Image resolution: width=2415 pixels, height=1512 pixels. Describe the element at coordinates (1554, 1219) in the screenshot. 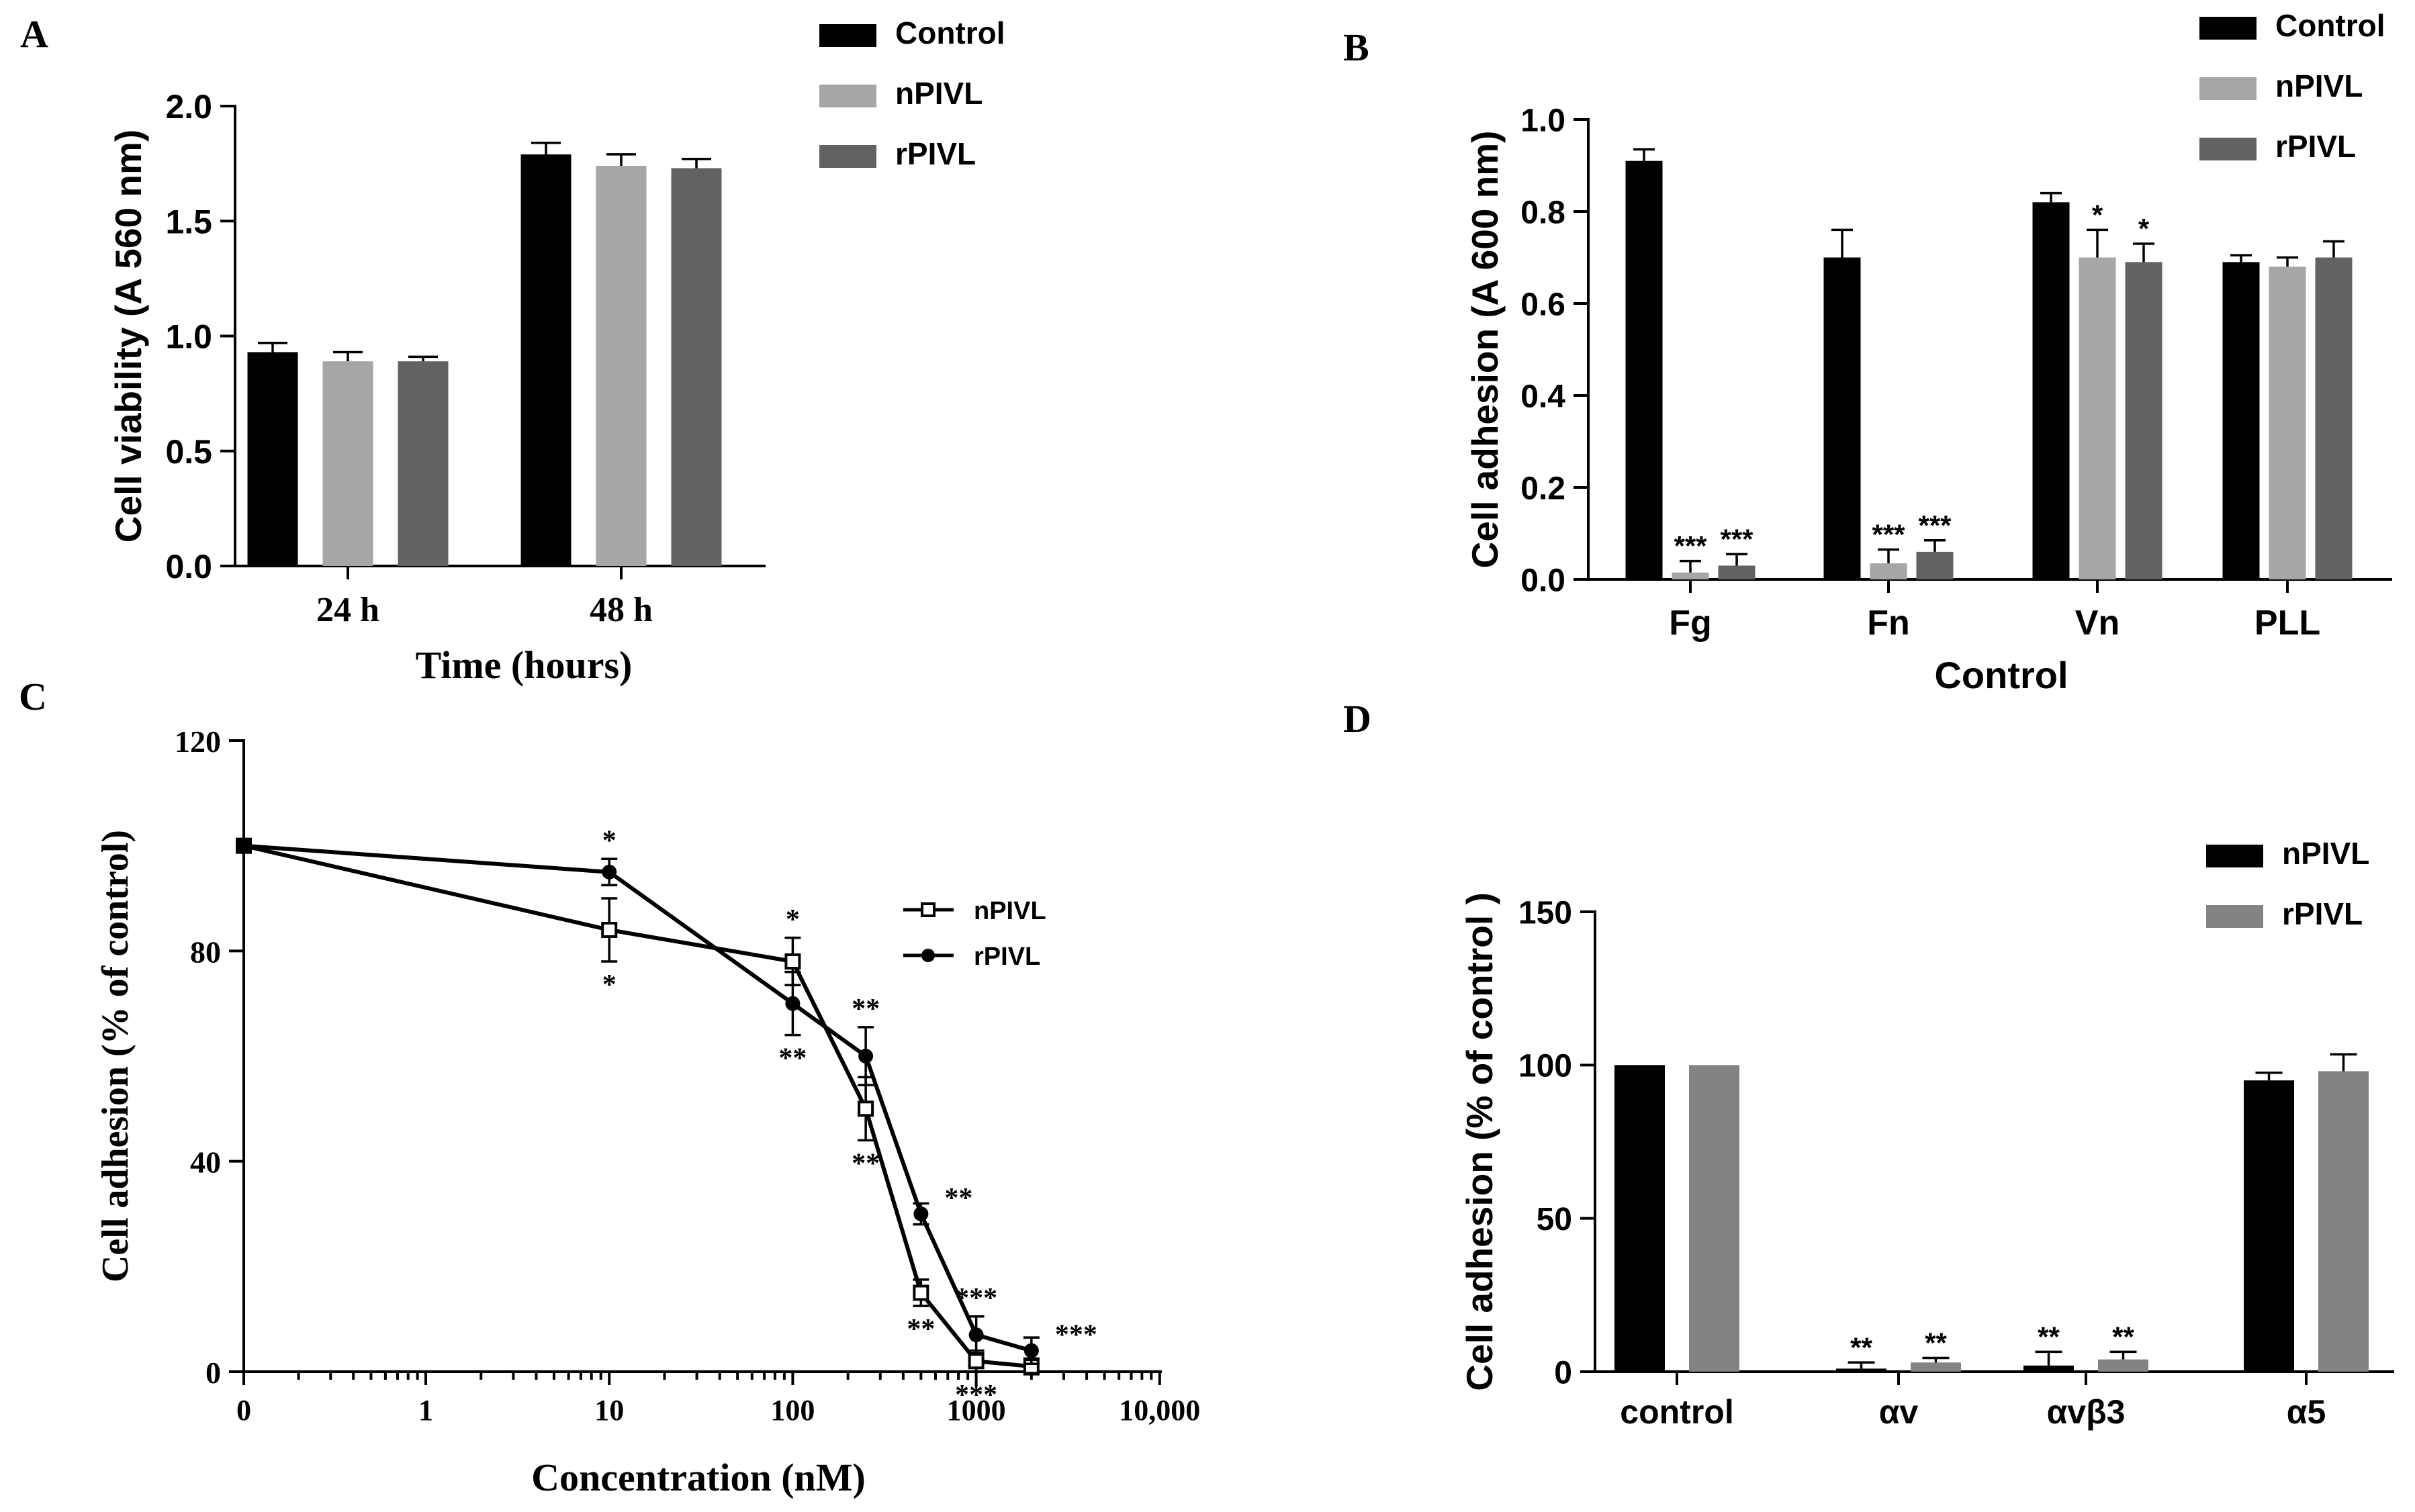

I see `y-tick-label: 50` at that location.